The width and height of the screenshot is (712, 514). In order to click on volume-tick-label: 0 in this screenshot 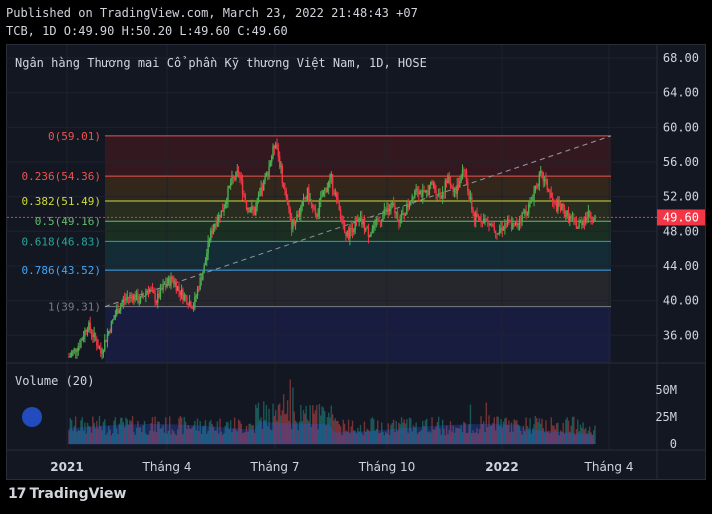, I will do `click(673, 444)`.